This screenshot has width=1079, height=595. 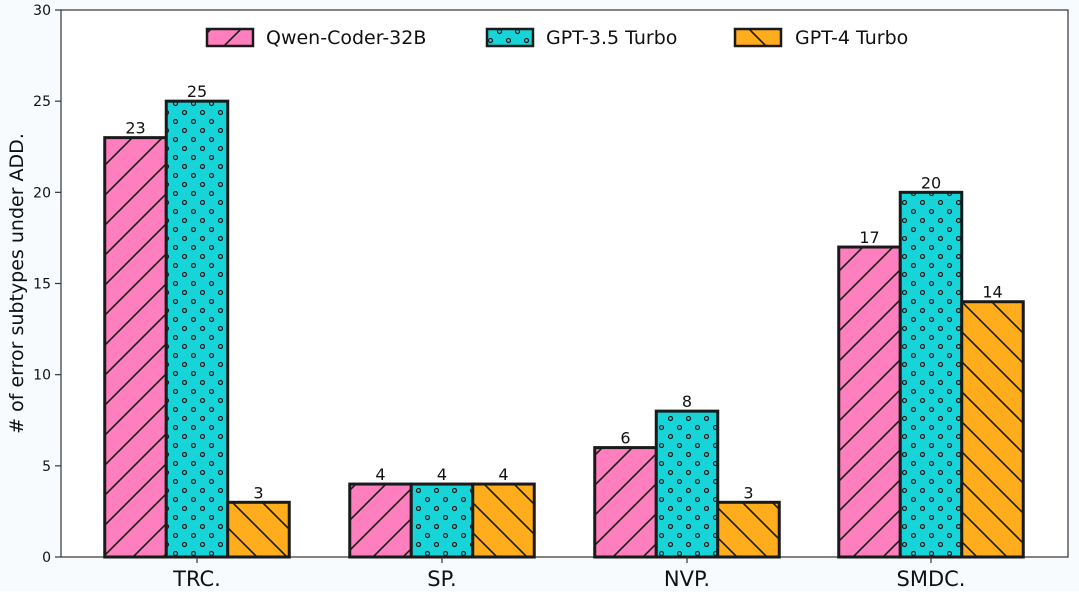 I want to click on bar-hatch-gpt-3-5-turbo-nvp, so click(x=687, y=484).